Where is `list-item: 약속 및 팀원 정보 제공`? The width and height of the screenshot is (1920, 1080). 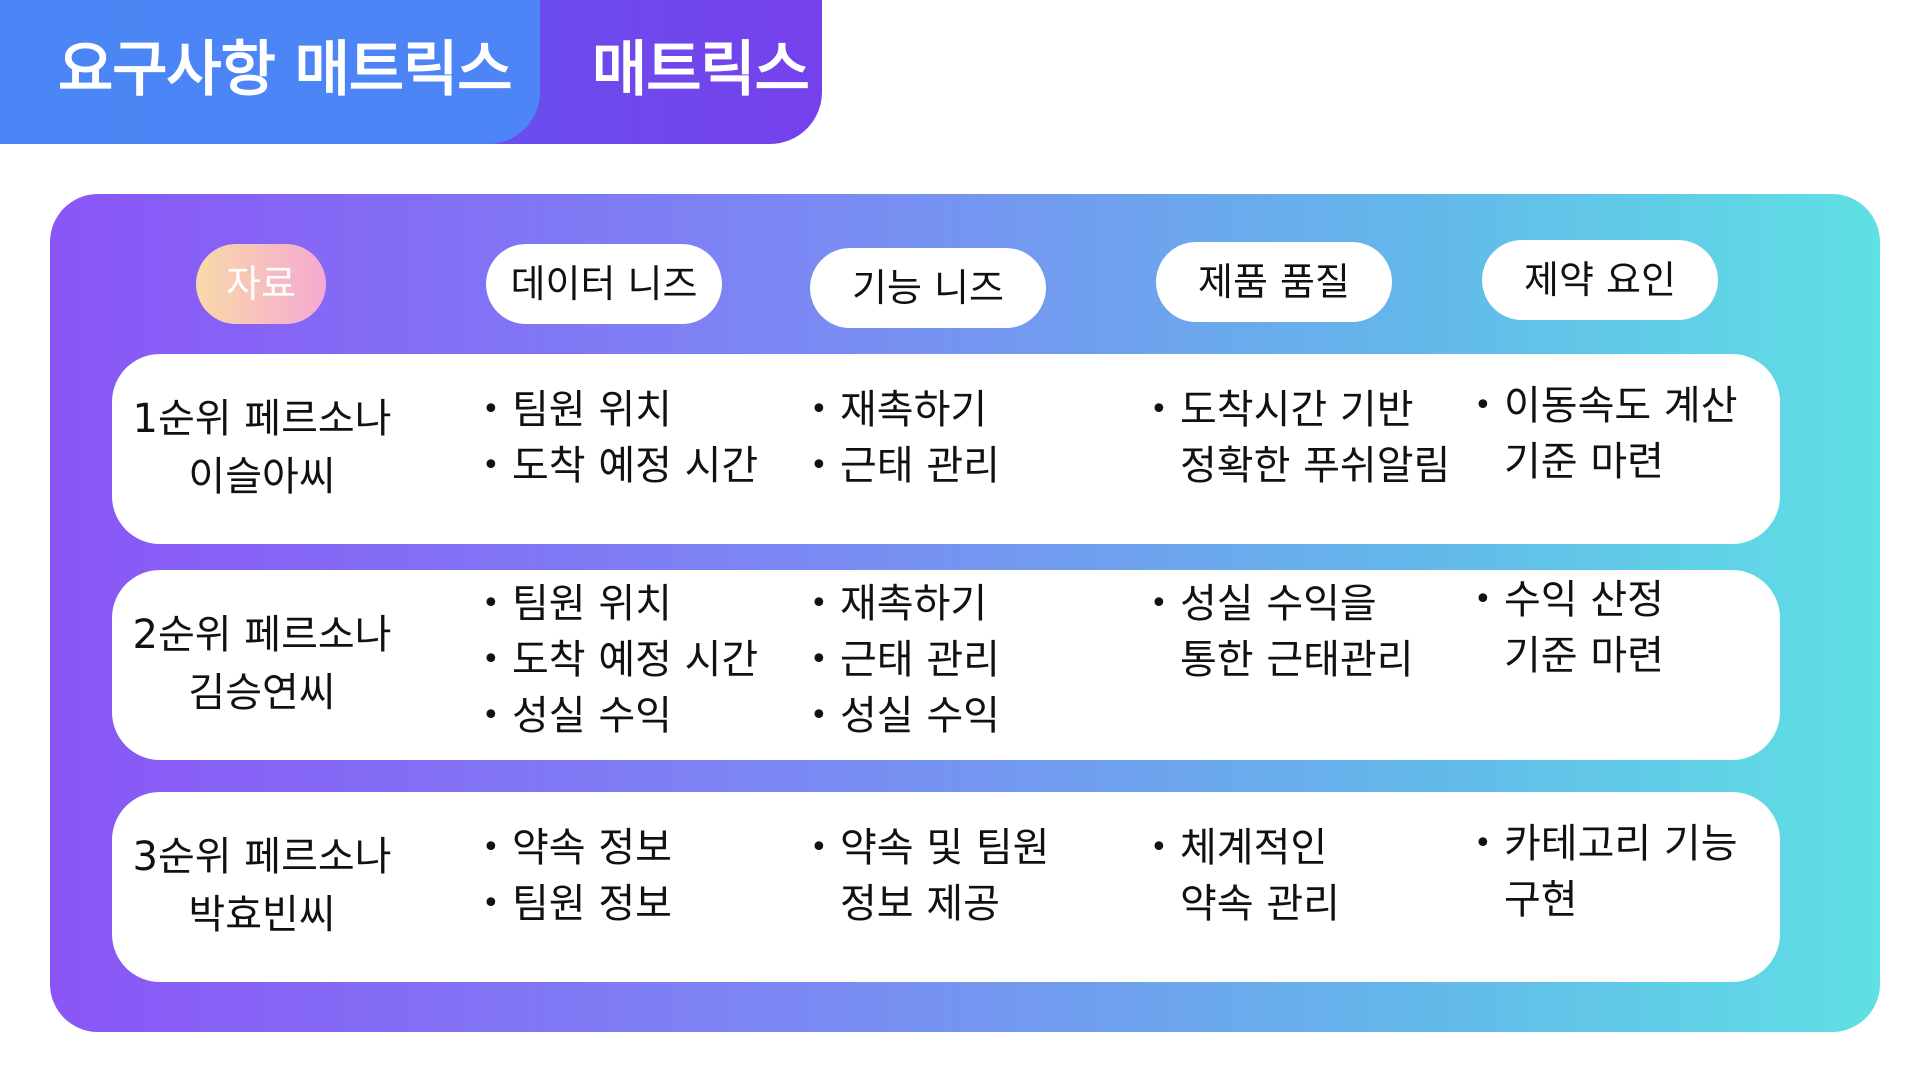 list-item: 약속 및 팀원 정보 제공 is located at coordinates (929, 876).